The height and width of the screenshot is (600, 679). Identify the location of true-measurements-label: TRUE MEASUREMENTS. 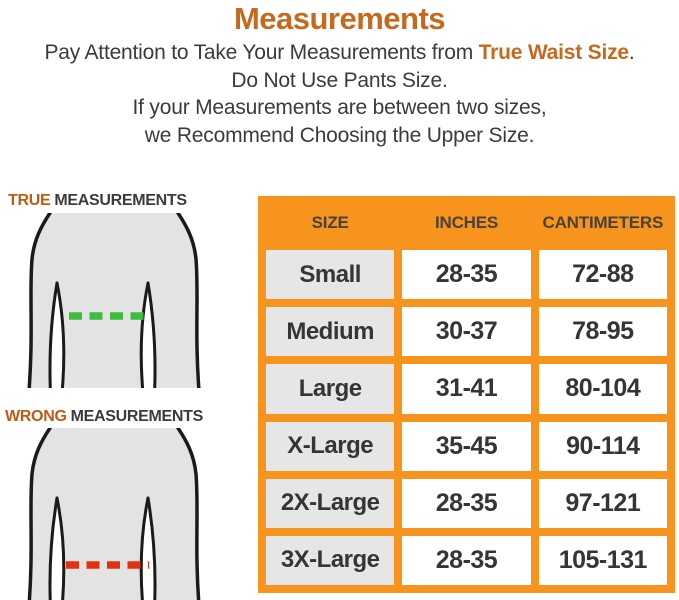
(97, 201).